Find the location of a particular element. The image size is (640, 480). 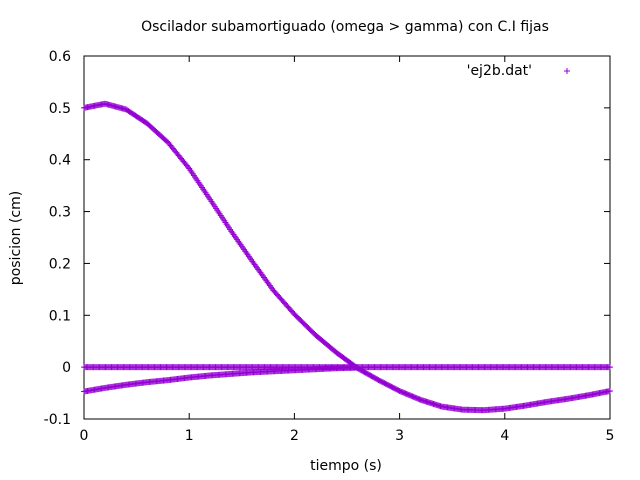

legend-marker-plus is located at coordinates (567, 71).